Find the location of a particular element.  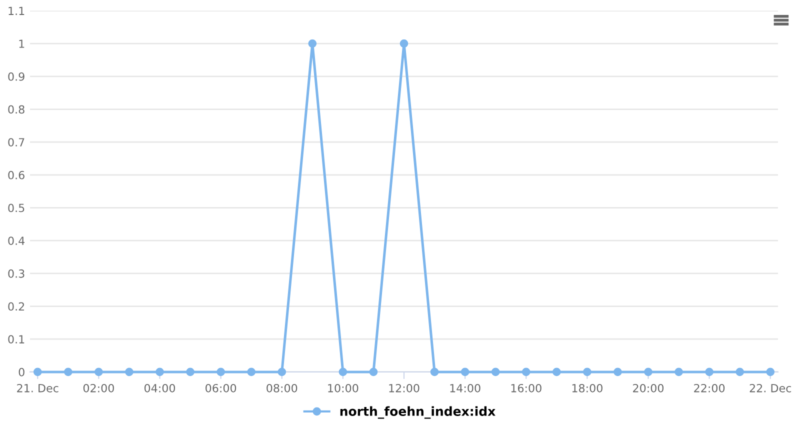

x-tick-label: 14:00 is located at coordinates (465, 388).